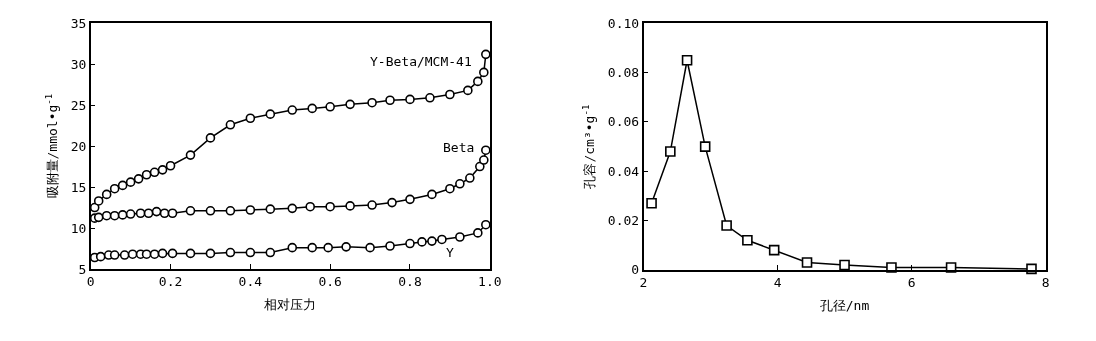 The width and height of the screenshot is (1096, 341). Describe the element at coordinates (635, 270) in the screenshot. I see `y-tick-label: 0` at that location.